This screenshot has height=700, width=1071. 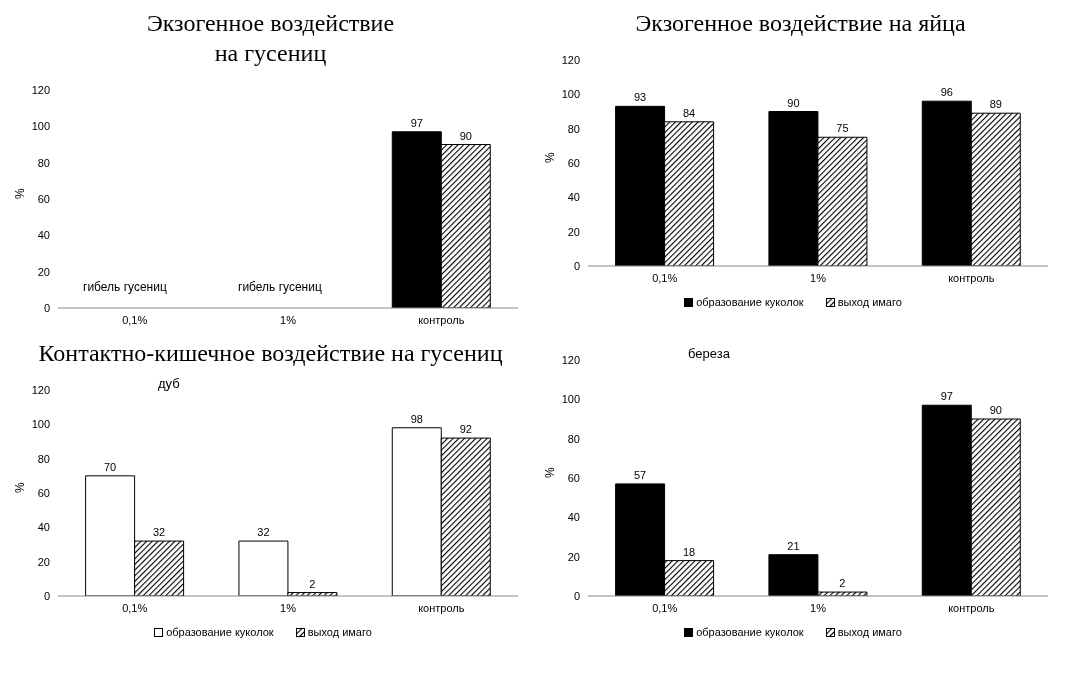 I want to click on annotation: дуб, so click(x=169, y=383).